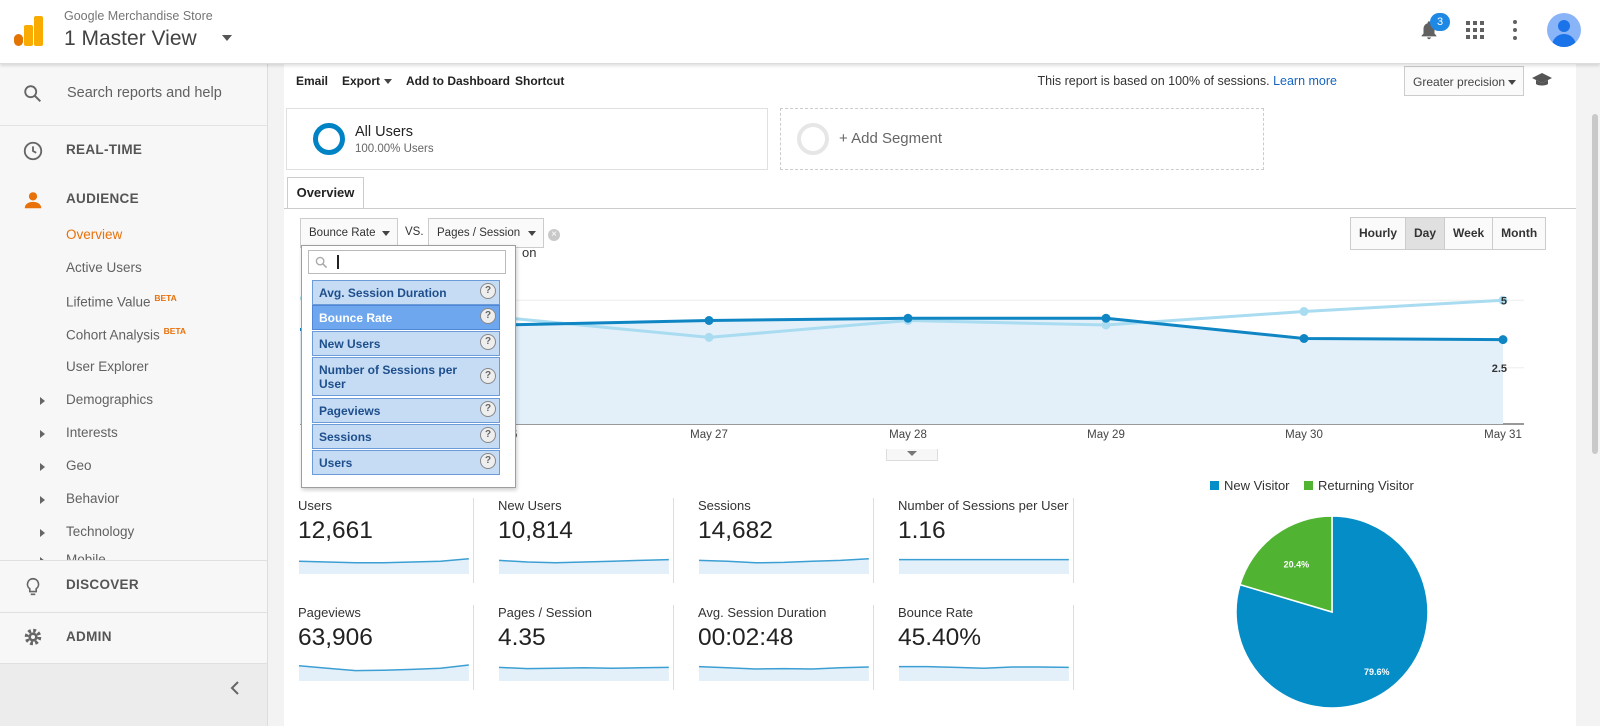 The image size is (1600, 726). Describe the element at coordinates (709, 435) in the screenshot. I see `x-tick-label: May 27` at that location.